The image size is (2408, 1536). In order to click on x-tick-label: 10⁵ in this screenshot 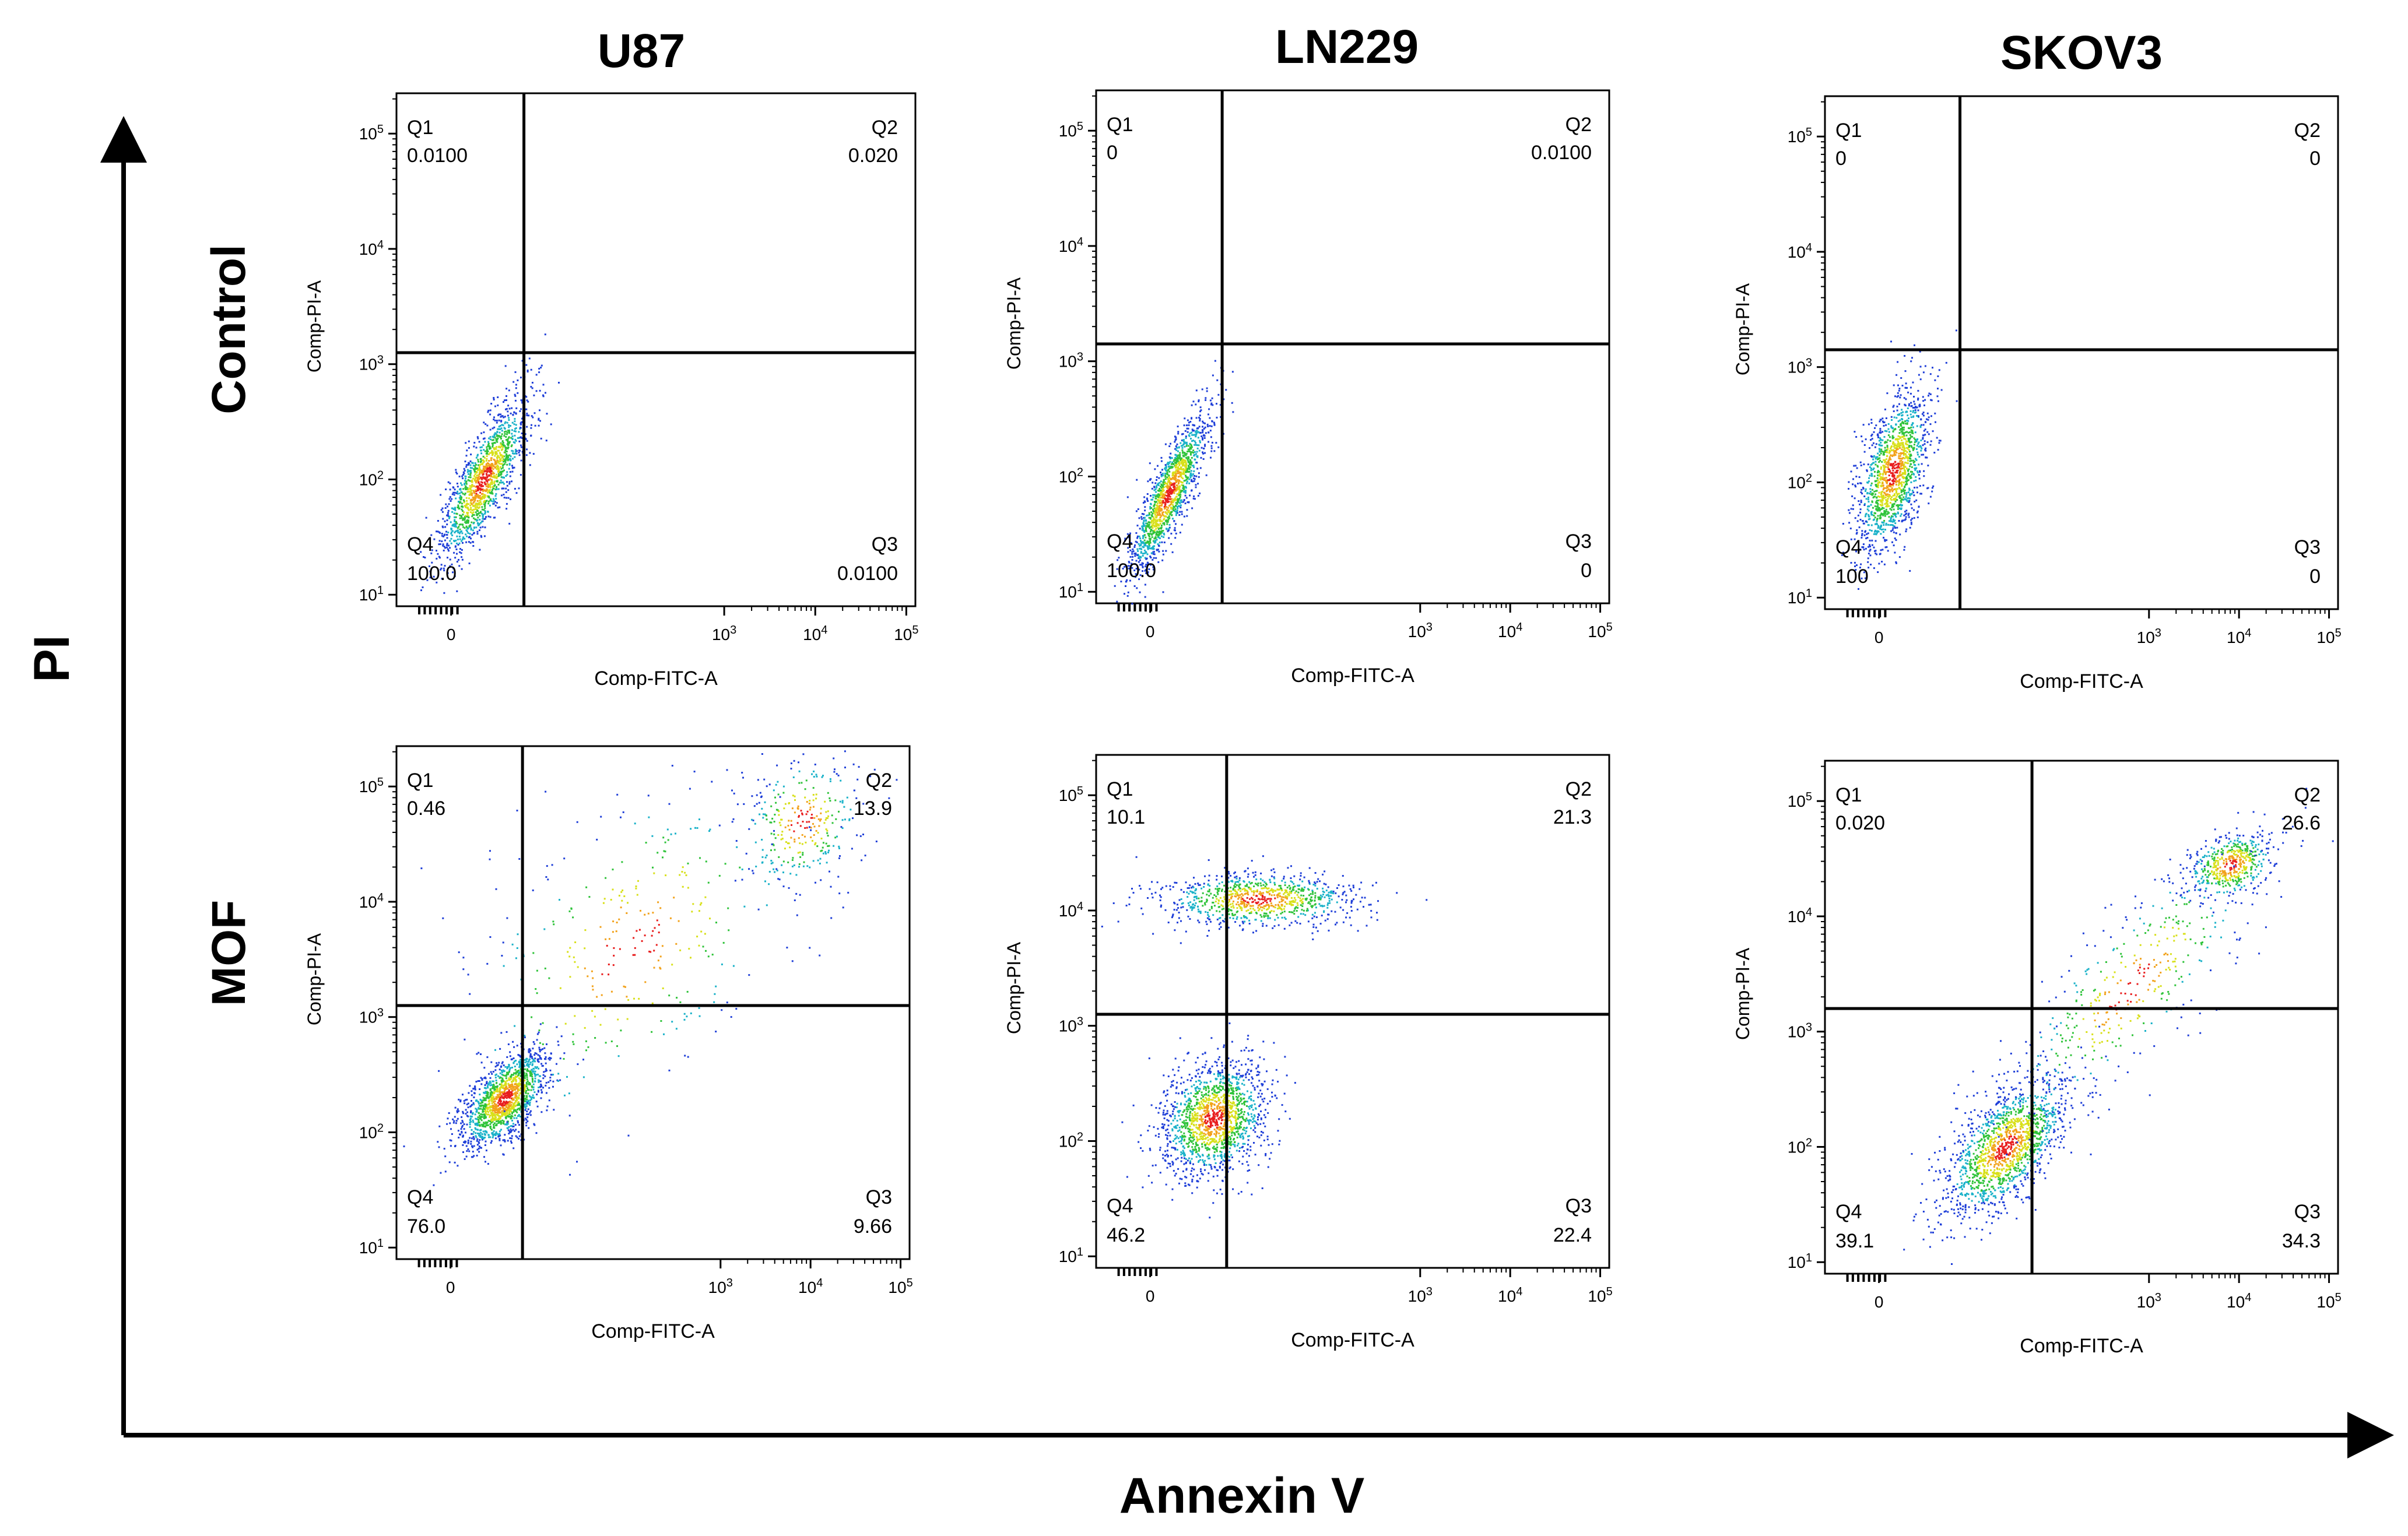, I will do `click(2328, 636)`.